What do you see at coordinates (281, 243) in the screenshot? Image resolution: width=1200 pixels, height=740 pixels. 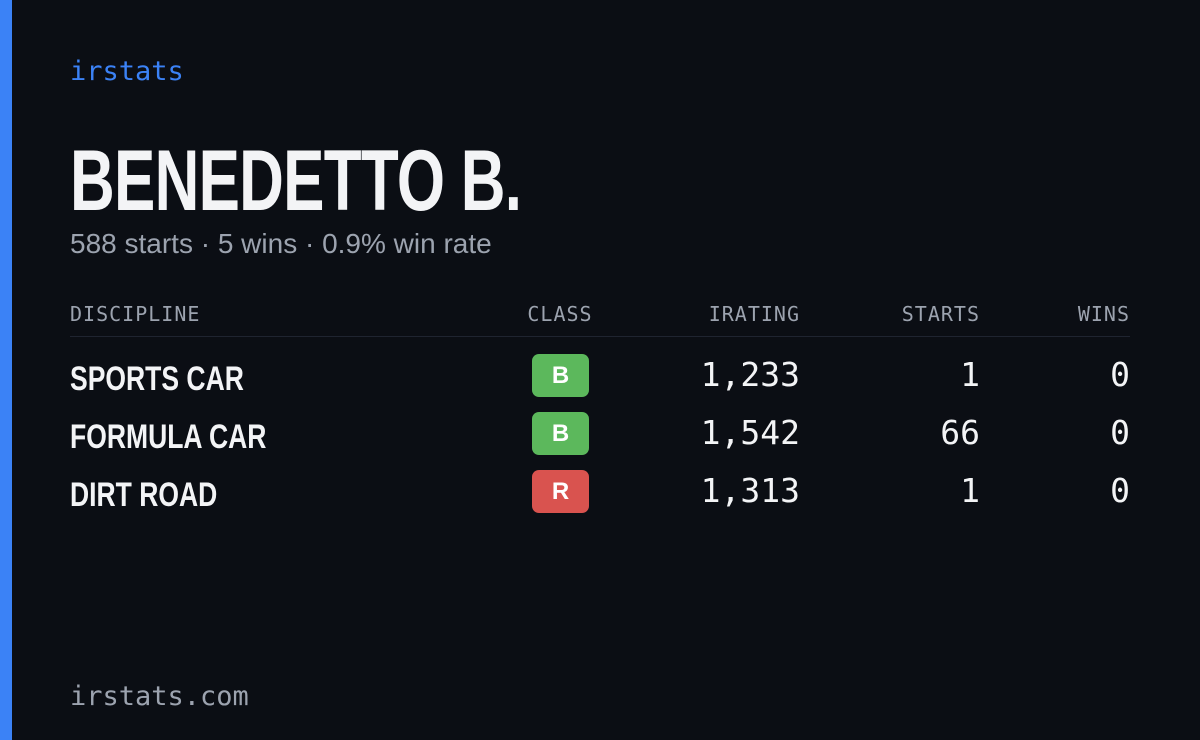 I see `driver-summary: 588 starts · 5 wins · 0.9% win rate` at bounding box center [281, 243].